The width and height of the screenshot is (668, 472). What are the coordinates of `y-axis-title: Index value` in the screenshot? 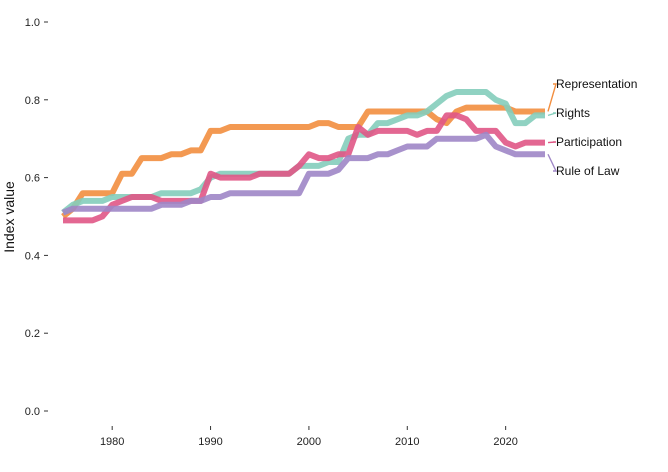 It's located at (9, 217).